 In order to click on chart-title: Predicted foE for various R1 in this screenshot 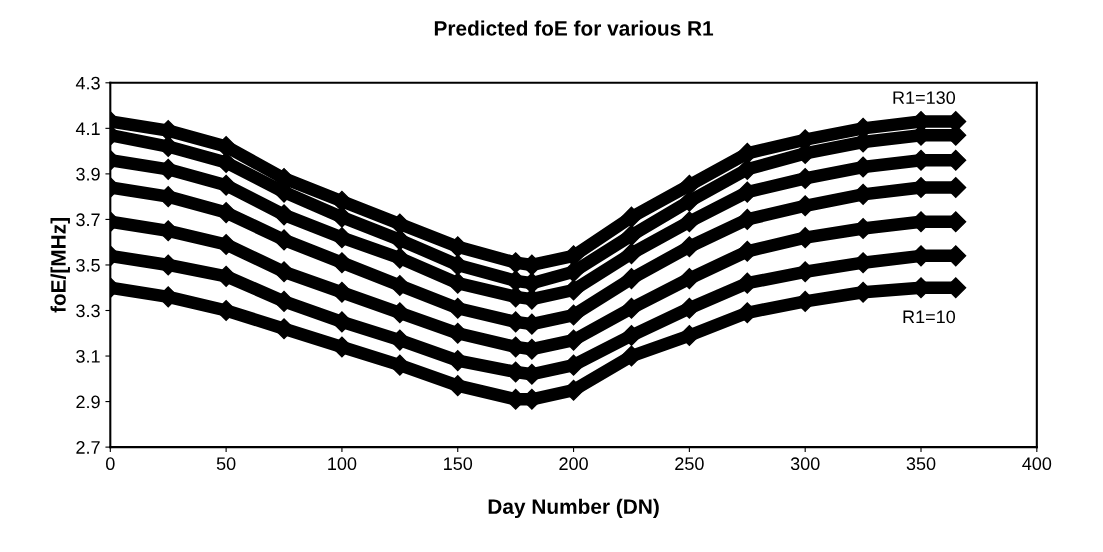, I will do `click(574, 28)`.